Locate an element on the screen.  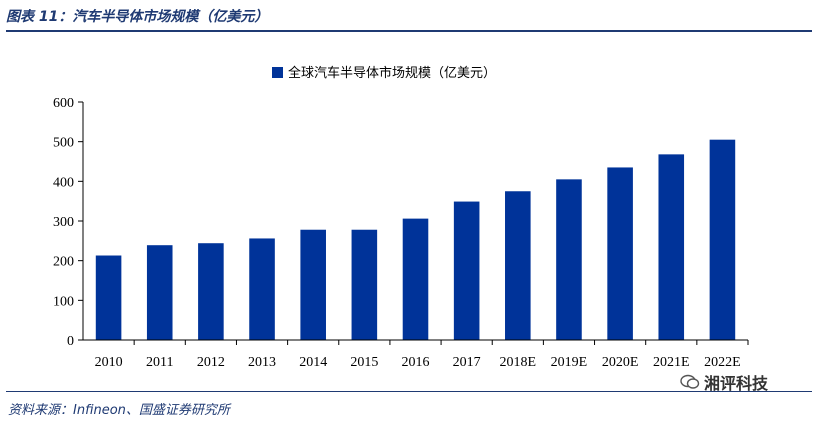
bar-2016 is located at coordinates (415, 279).